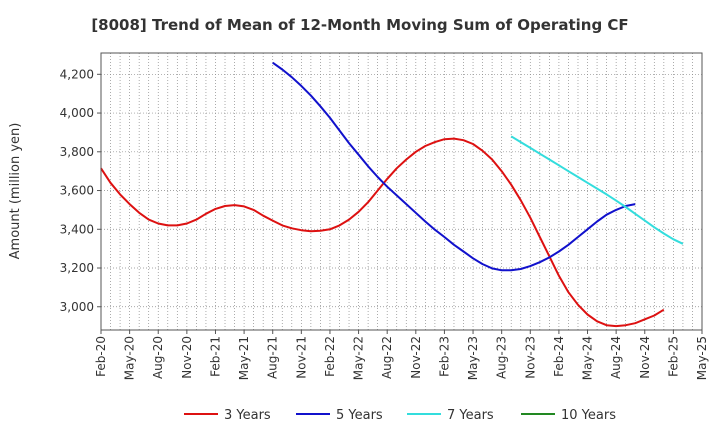 The width and height of the screenshot is (720, 440). Describe the element at coordinates (359, 415) in the screenshot. I see `legend-label-5-years: 5 Years` at that location.